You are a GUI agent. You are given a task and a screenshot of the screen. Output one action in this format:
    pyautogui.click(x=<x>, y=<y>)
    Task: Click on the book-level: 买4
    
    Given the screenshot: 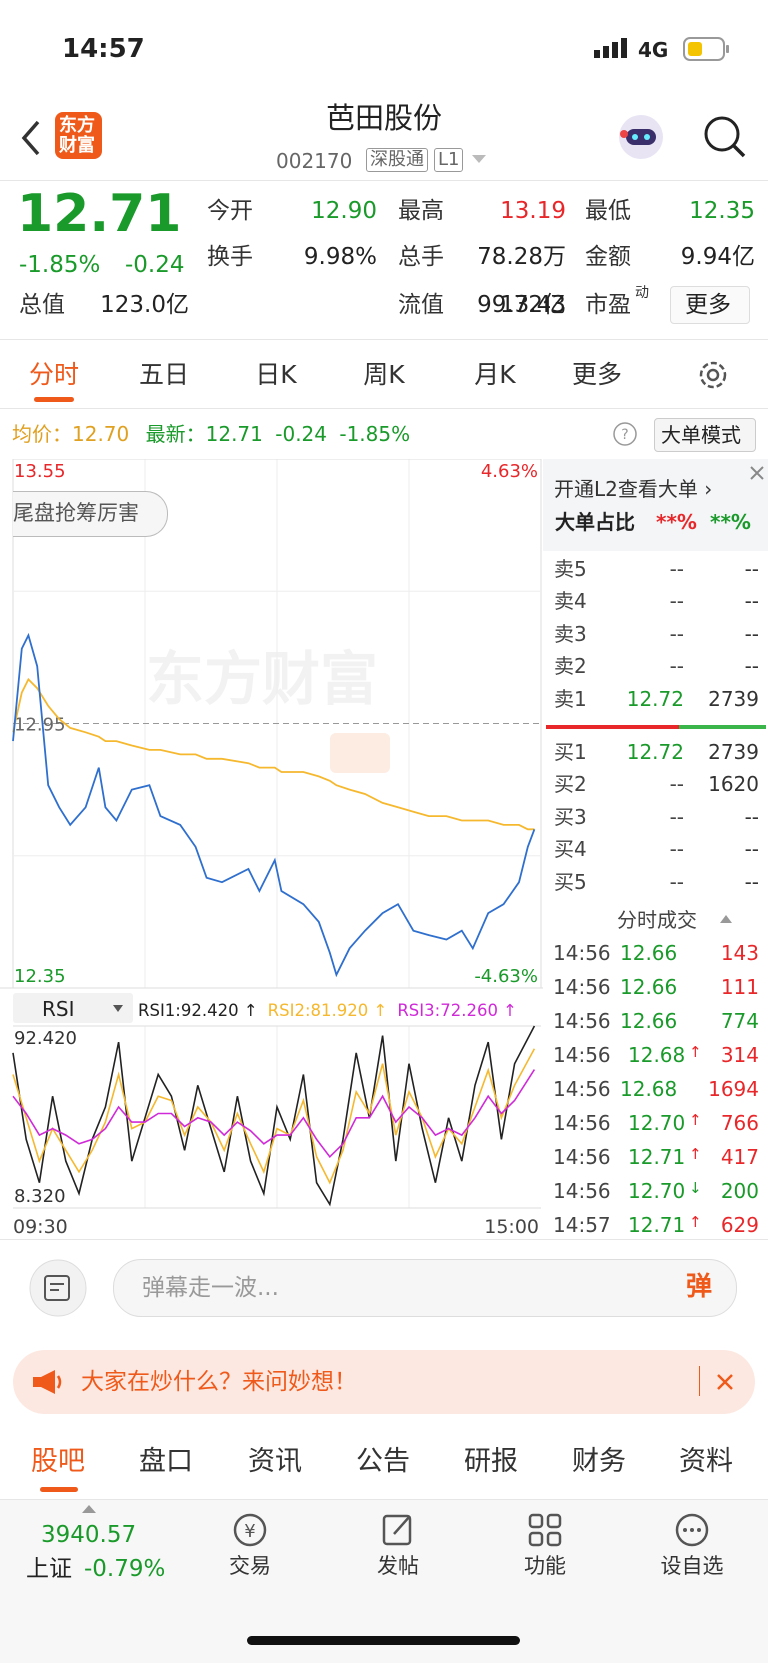 What is the action you would take?
    pyautogui.click(x=570, y=849)
    